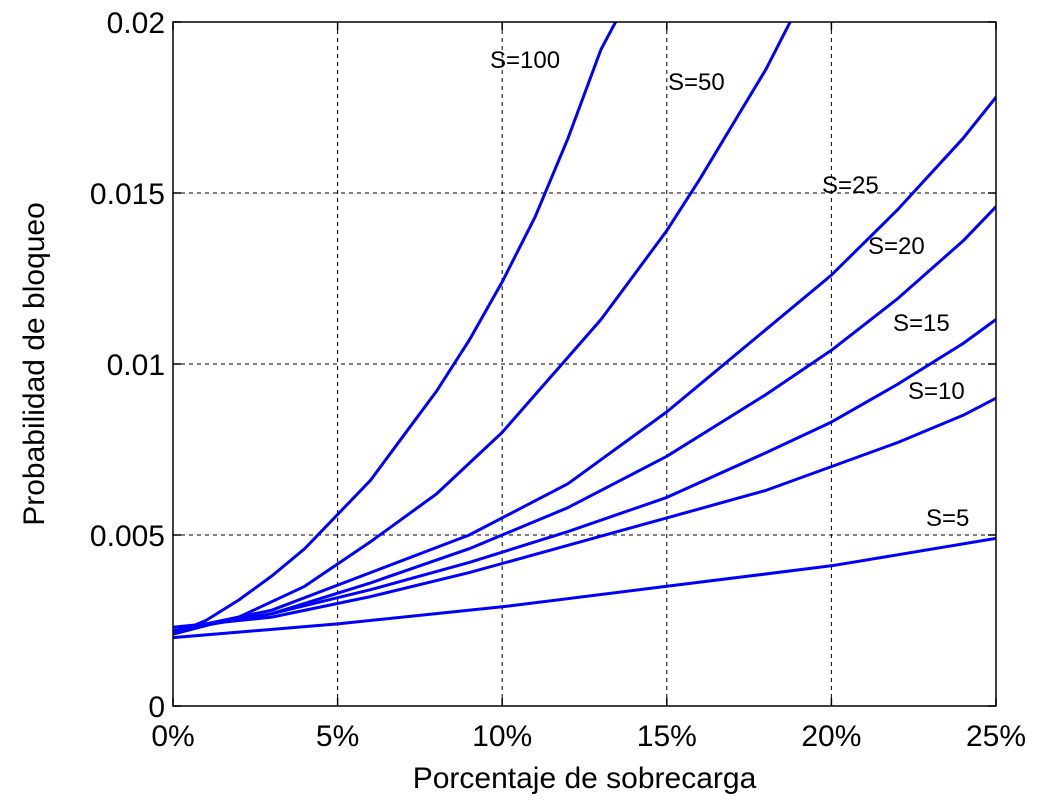 The image size is (1041, 801). Describe the element at coordinates (127, 194) in the screenshot. I see `y-tick-label: 0.015` at that location.